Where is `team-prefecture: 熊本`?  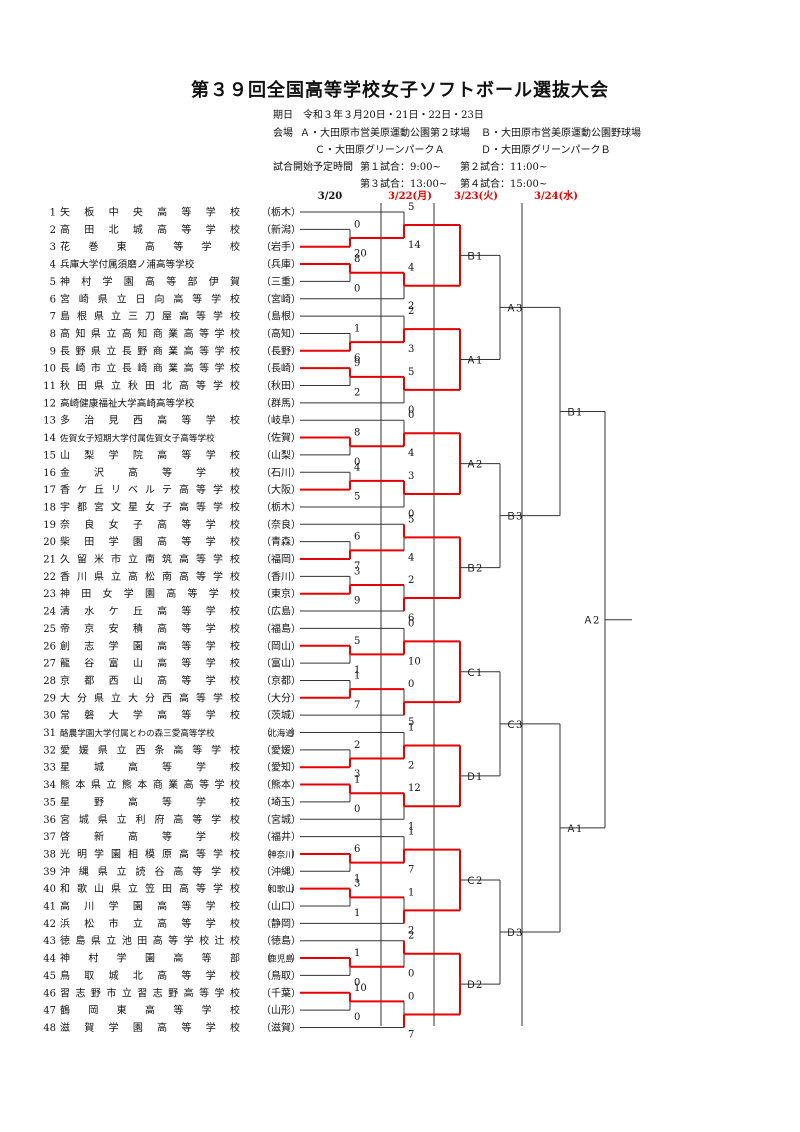 team-prefecture: 熊本 is located at coordinates (281, 784).